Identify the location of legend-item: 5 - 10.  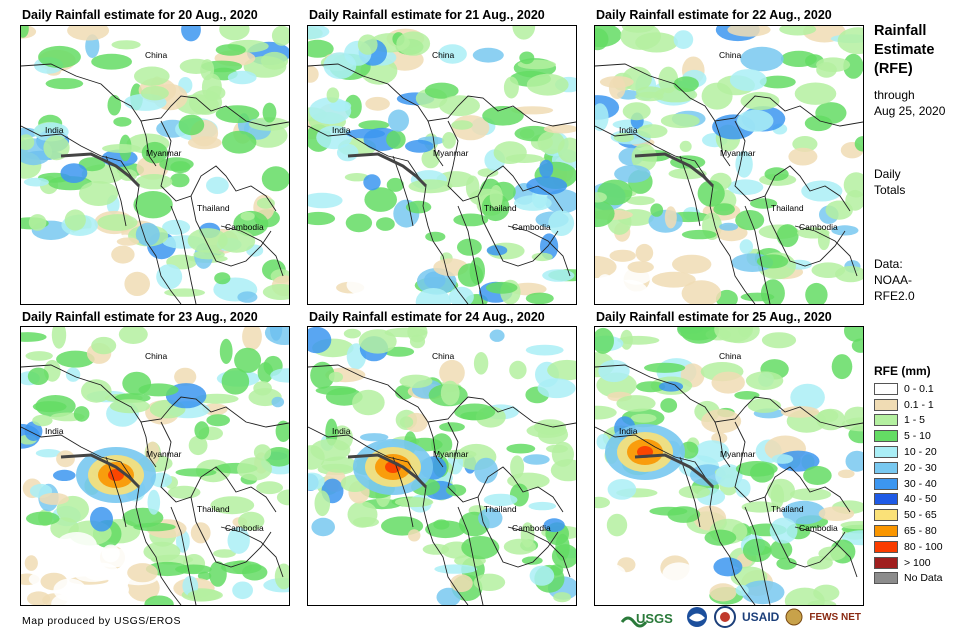
(908, 436).